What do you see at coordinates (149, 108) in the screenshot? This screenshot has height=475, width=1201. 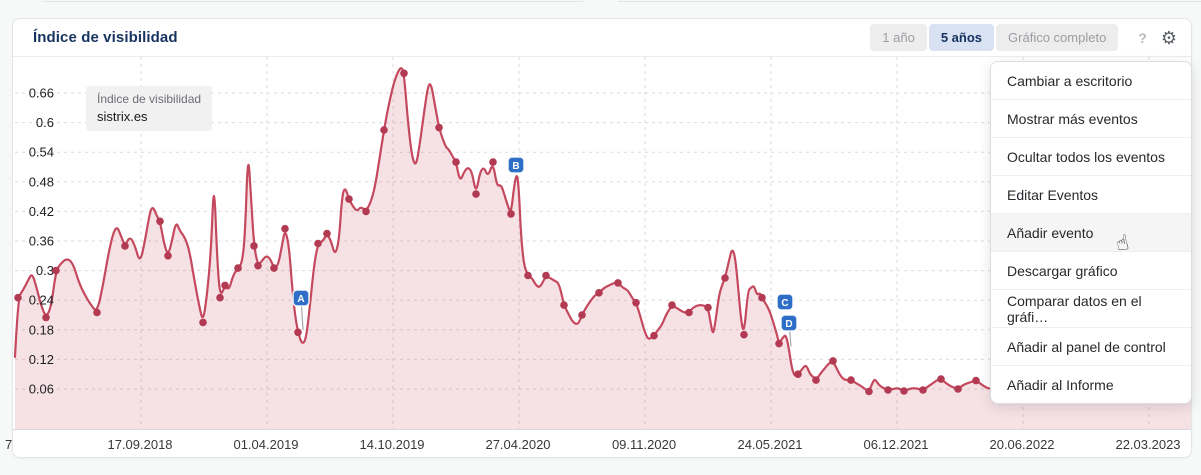 I see `chart-legend: Índice de visibilidad sistrix.es` at bounding box center [149, 108].